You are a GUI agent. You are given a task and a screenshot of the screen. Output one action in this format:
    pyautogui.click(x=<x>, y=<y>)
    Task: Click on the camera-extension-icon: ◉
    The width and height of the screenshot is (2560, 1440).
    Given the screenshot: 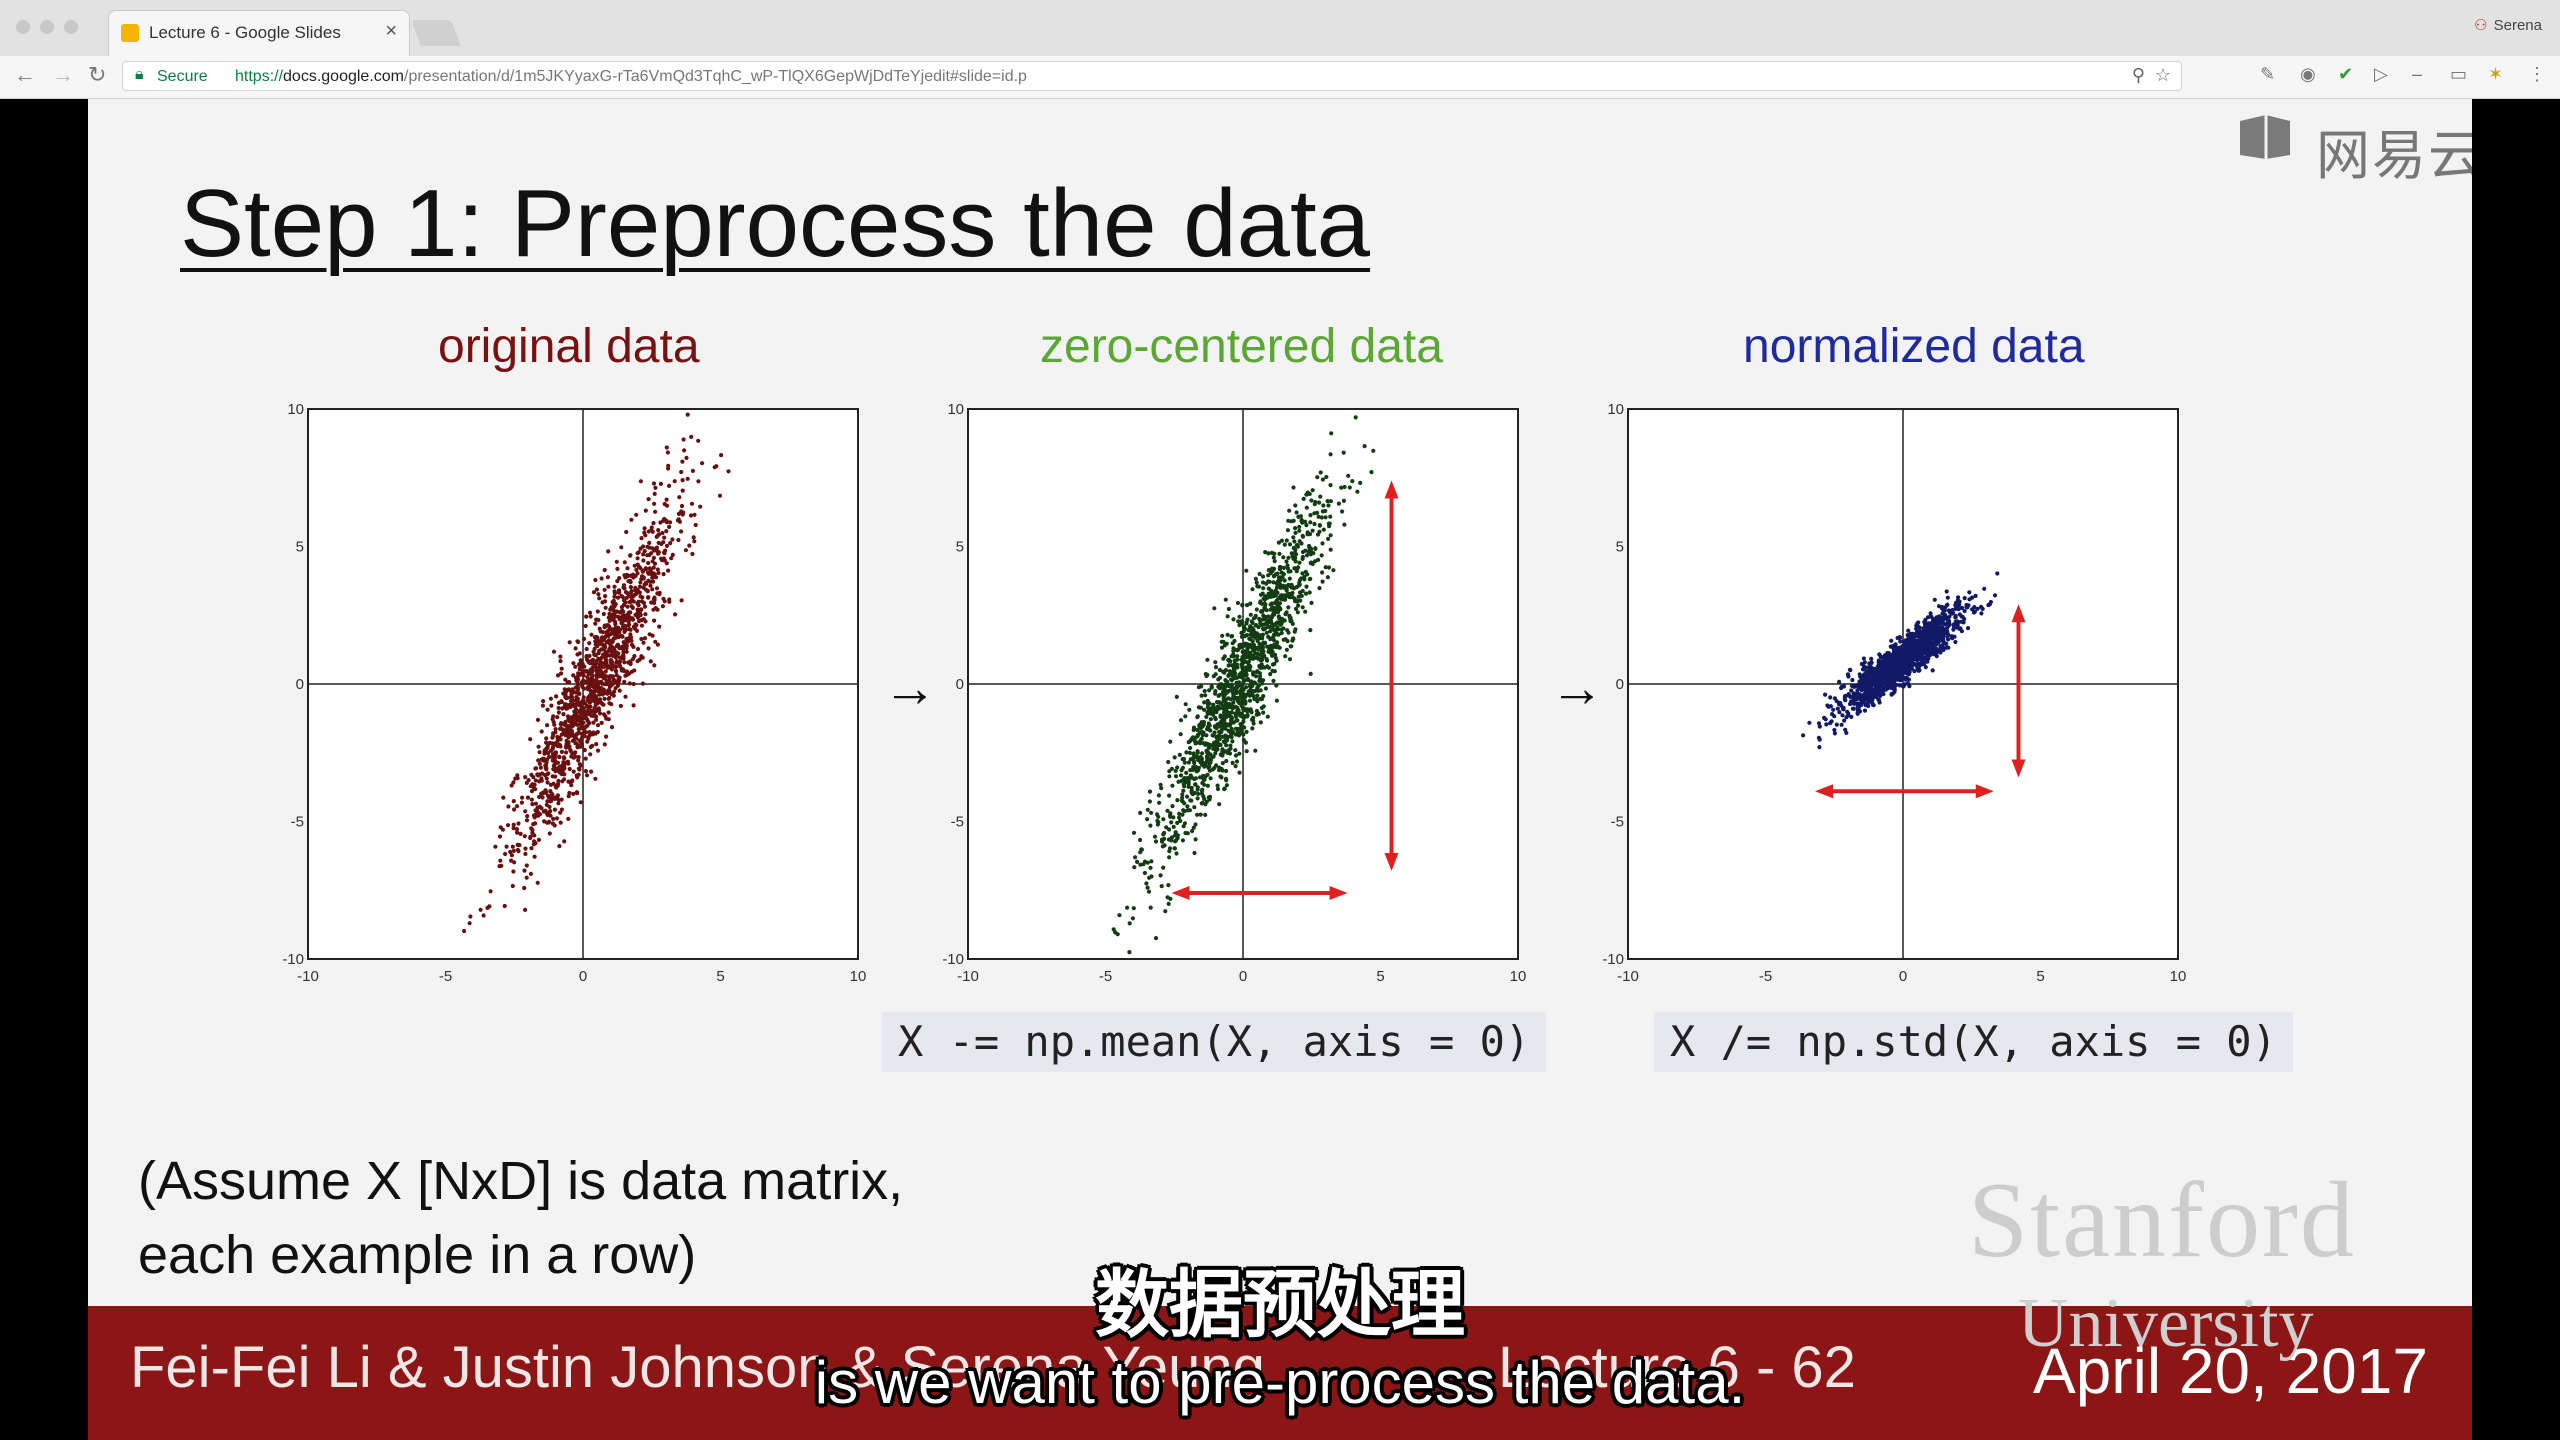 What is the action you would take?
    pyautogui.click(x=2308, y=74)
    